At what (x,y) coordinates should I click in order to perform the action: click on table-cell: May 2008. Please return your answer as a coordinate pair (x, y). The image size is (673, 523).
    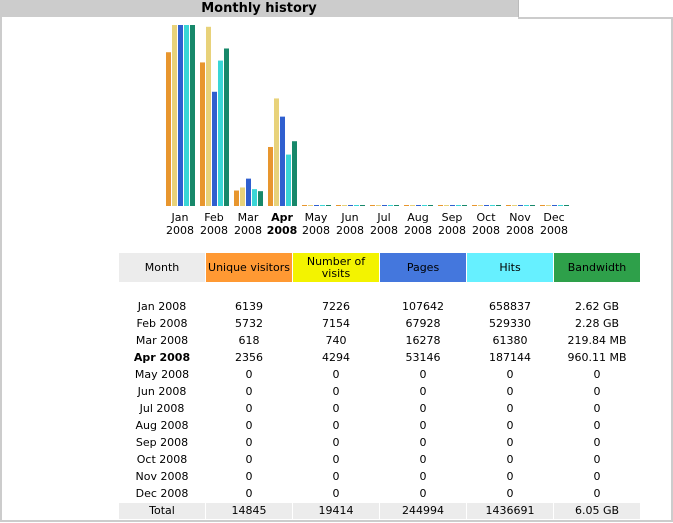
    Looking at the image, I should click on (162, 375).